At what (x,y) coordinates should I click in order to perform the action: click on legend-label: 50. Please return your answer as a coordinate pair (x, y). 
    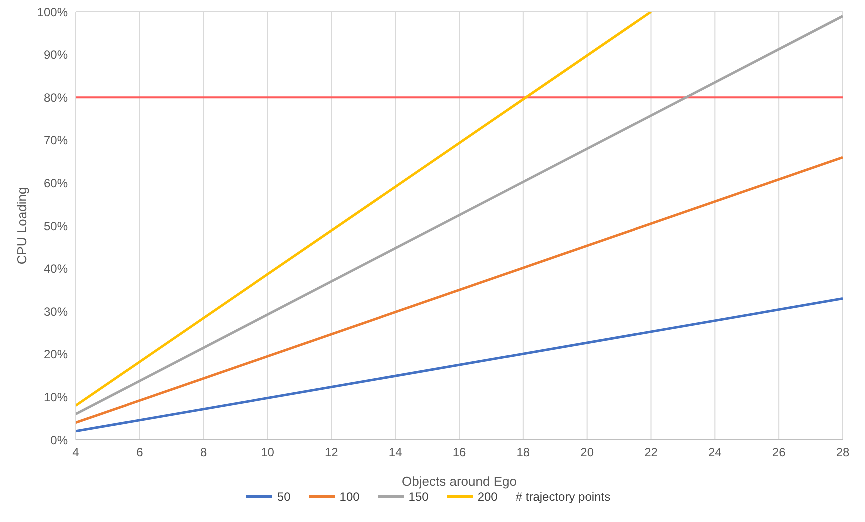
    Looking at the image, I should click on (283, 497).